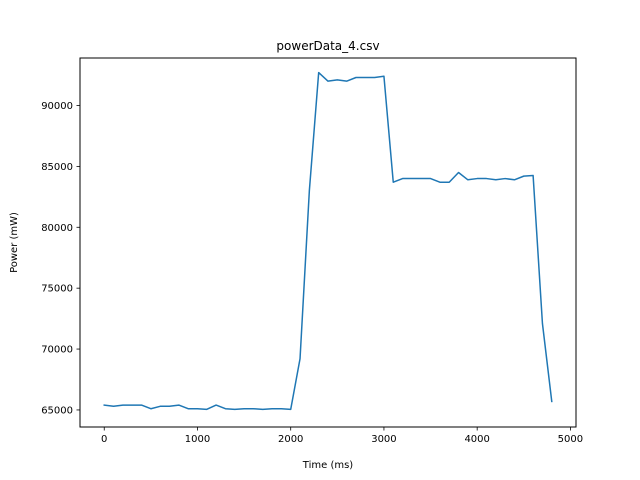 The width and height of the screenshot is (640, 480). Describe the element at coordinates (57, 167) in the screenshot. I see `y-tick-label: 85000` at that location.